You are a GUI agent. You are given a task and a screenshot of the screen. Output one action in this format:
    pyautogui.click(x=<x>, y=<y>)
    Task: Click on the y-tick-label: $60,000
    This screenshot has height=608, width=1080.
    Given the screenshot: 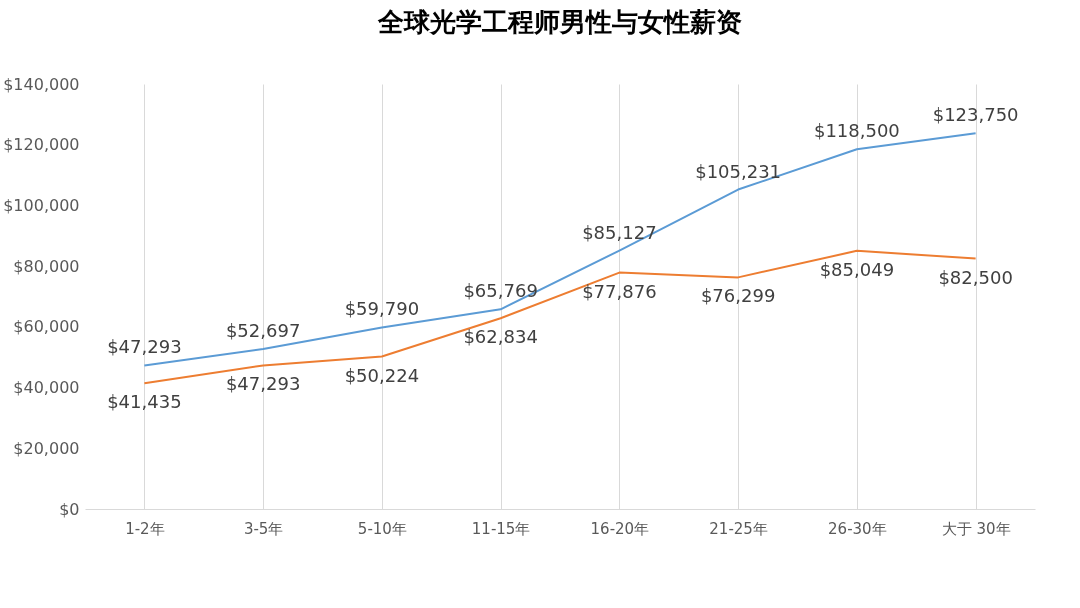 What is the action you would take?
    pyautogui.click(x=46, y=327)
    